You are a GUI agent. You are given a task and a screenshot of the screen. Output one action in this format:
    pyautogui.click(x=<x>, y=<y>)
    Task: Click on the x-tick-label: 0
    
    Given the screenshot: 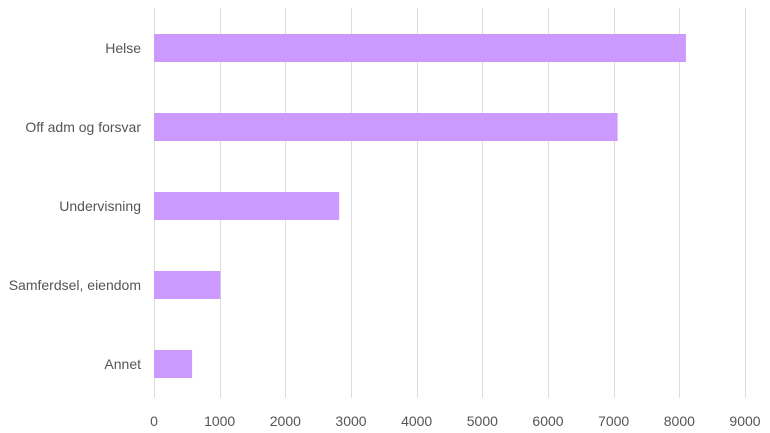 What is the action you would take?
    pyautogui.click(x=154, y=421)
    